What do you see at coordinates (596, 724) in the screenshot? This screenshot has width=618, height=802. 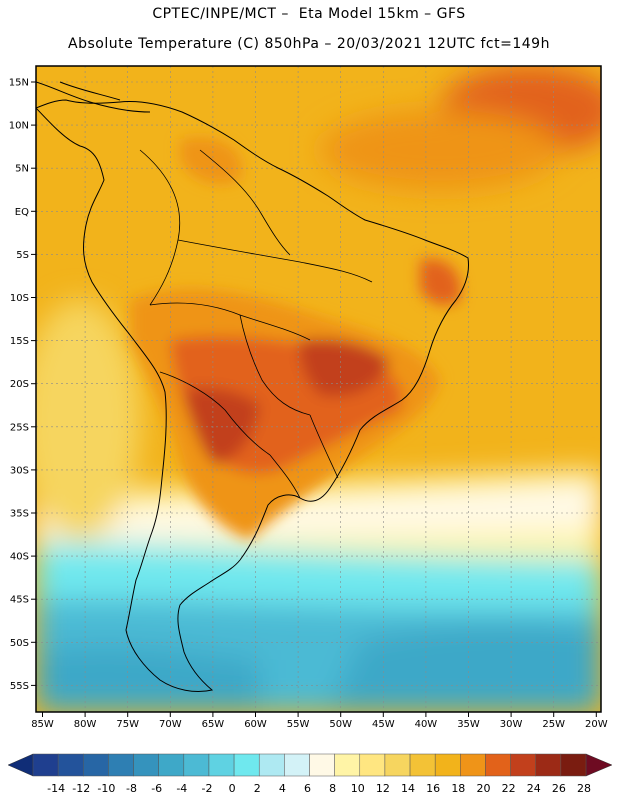 I see `lon-label: 20W` at bounding box center [596, 724].